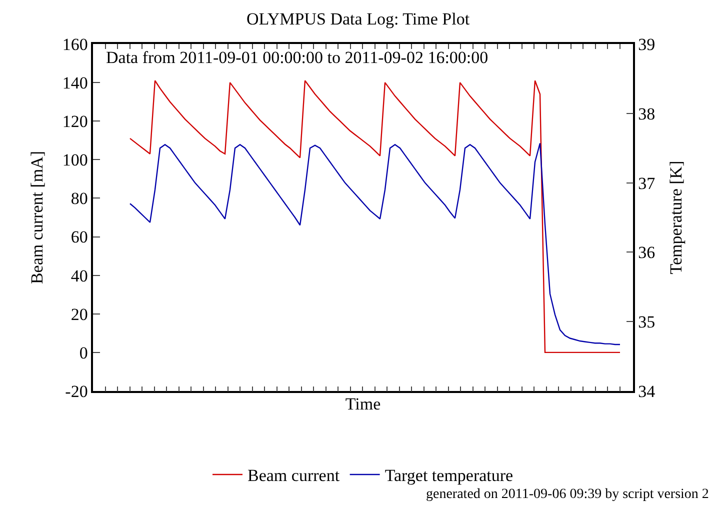  What do you see at coordinates (79, 276) in the screenshot?
I see `y-tick-label: 40` at bounding box center [79, 276].